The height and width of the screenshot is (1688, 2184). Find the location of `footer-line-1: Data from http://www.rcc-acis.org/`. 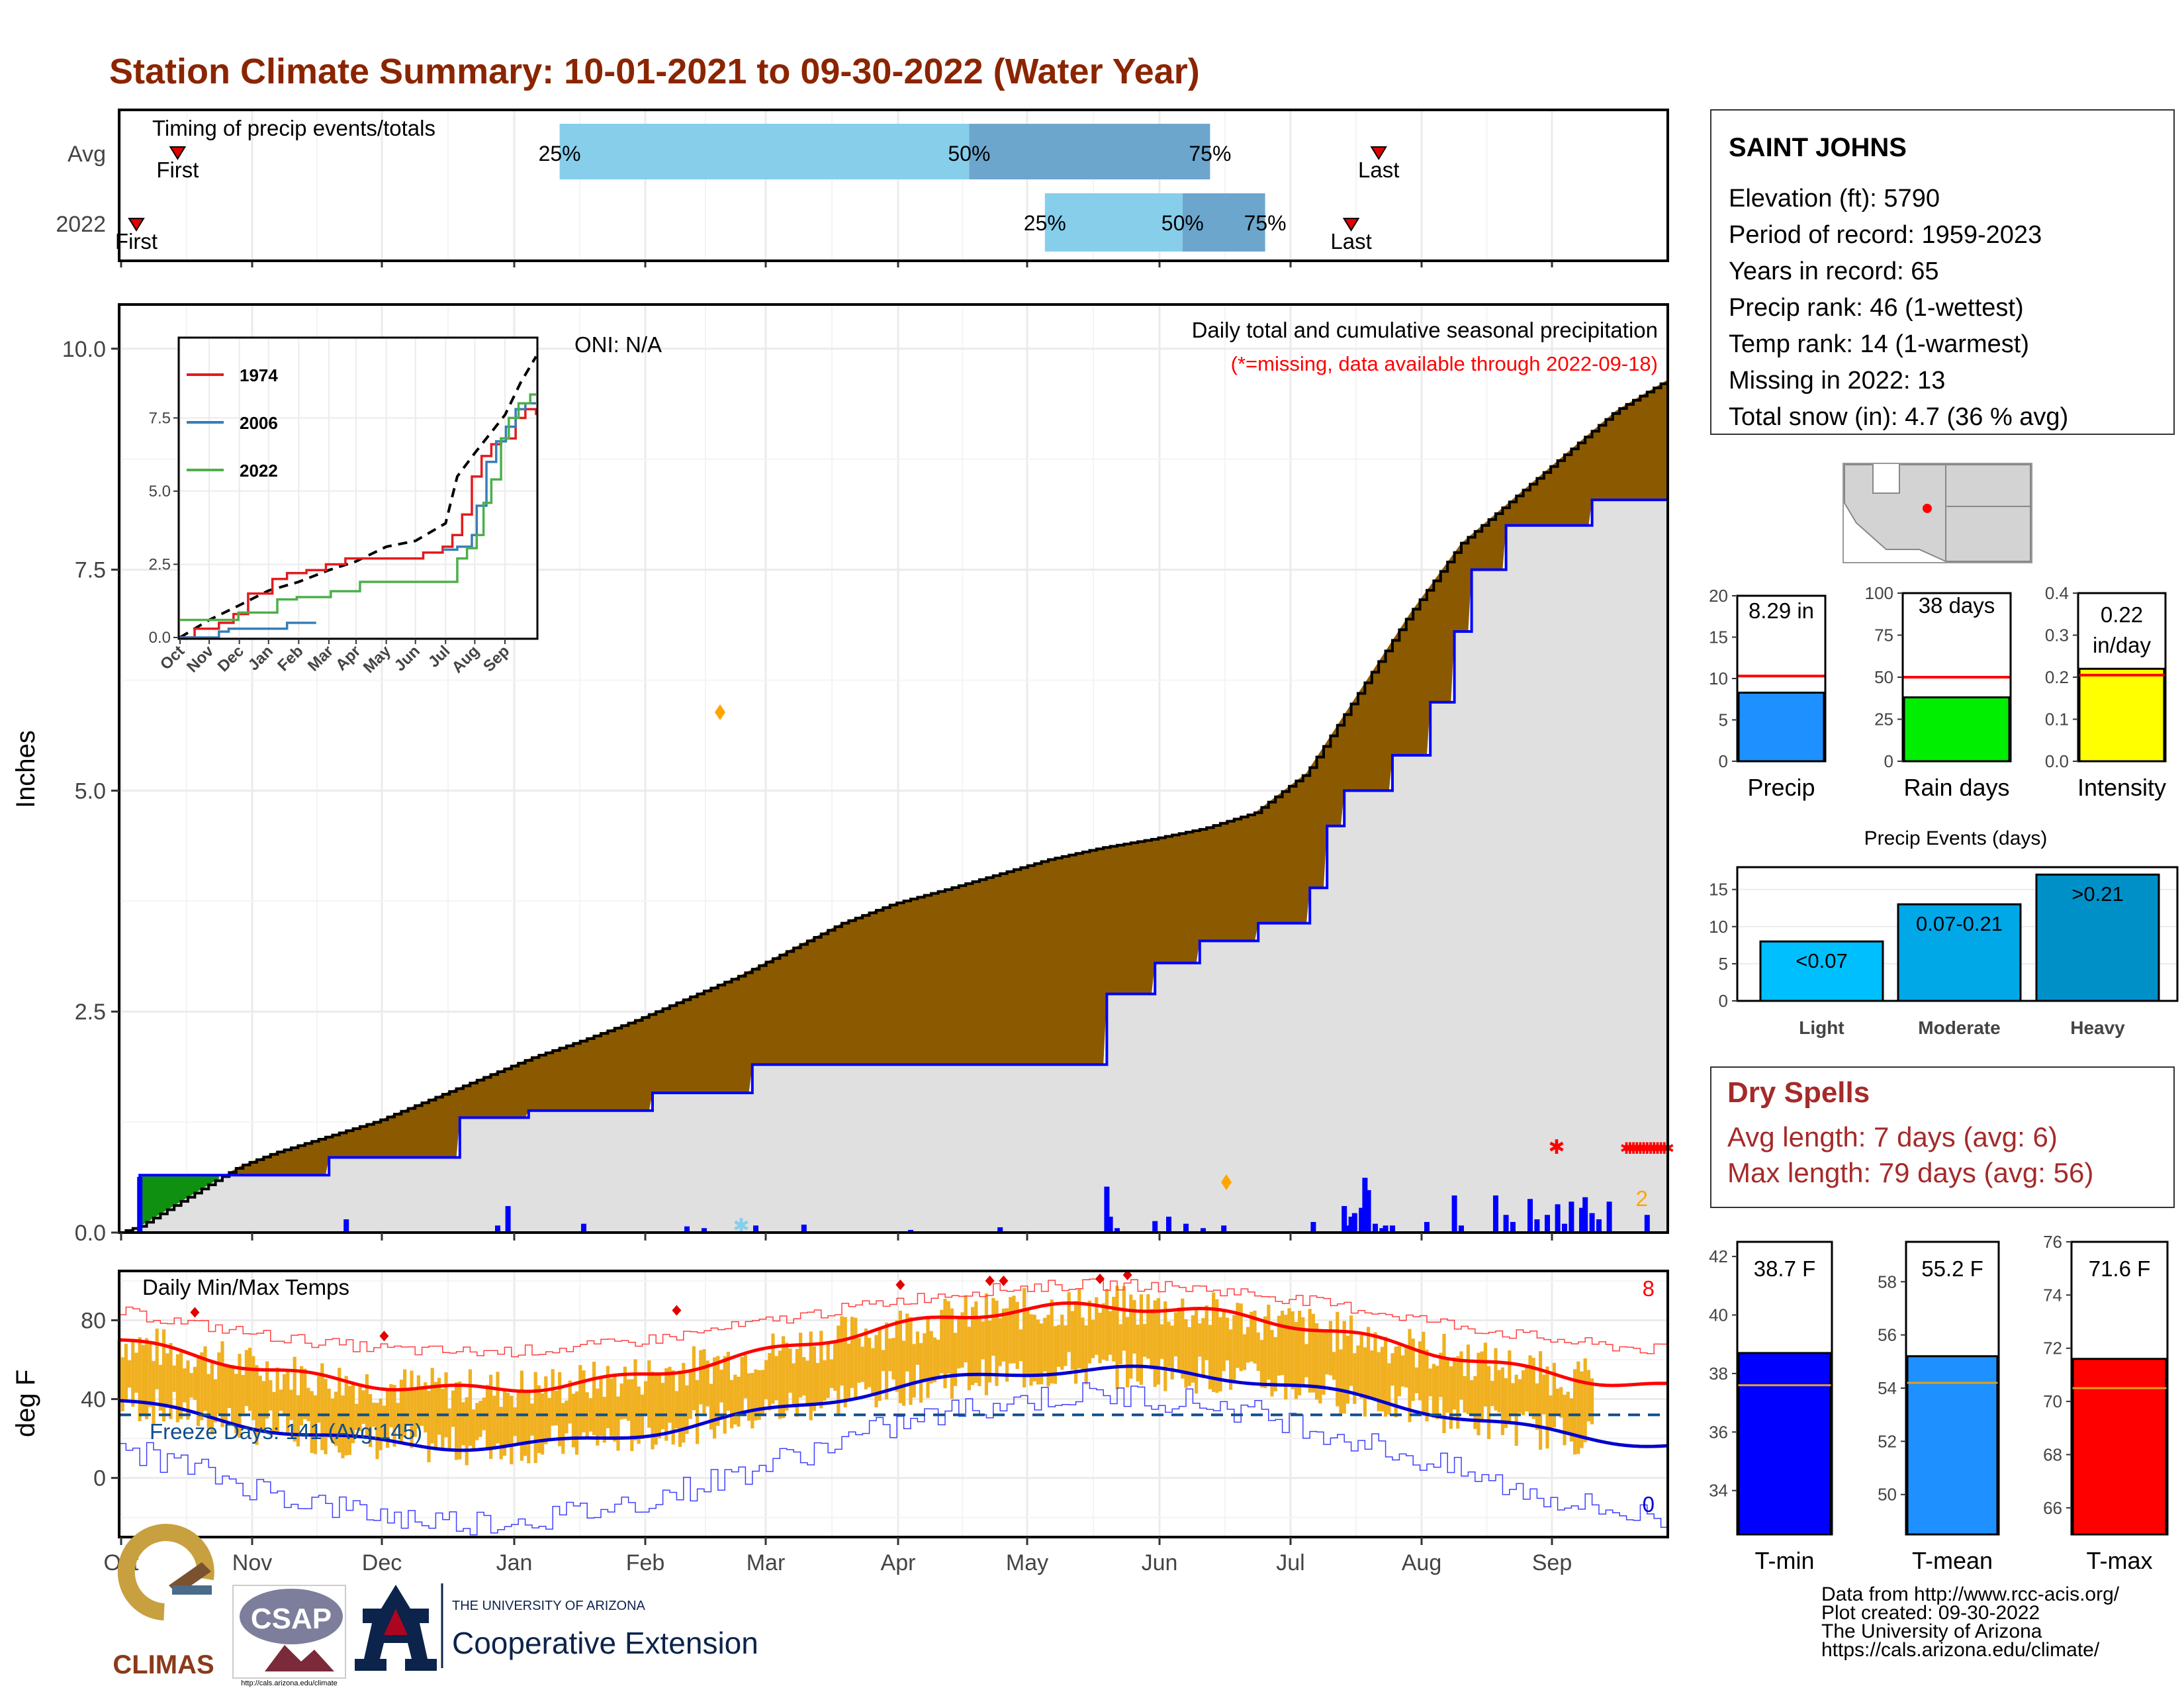

footer-line-1: Data from http://www.rcc-acis.org/ is located at coordinates (1971, 1594).